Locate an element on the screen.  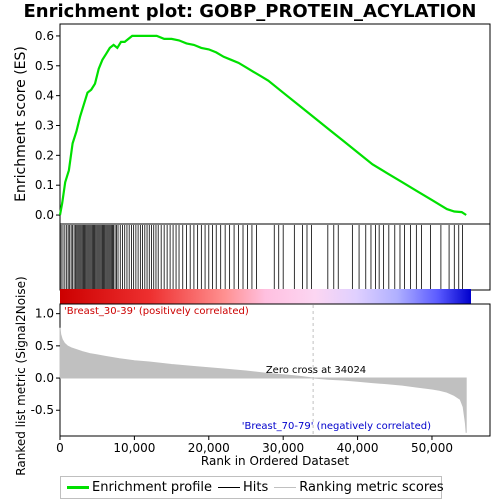
legend-ranking-metric-label: Ranking metric scores is located at coordinates (371, 487).